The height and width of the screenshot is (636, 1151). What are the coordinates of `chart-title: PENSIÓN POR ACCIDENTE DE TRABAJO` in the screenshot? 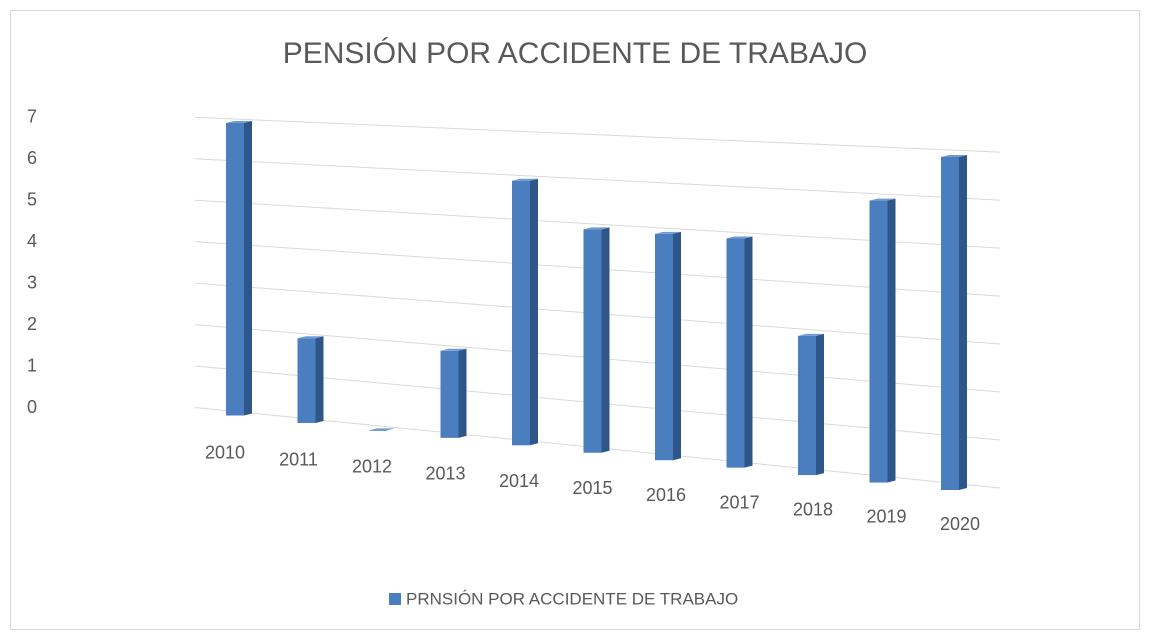 It's located at (575, 53).